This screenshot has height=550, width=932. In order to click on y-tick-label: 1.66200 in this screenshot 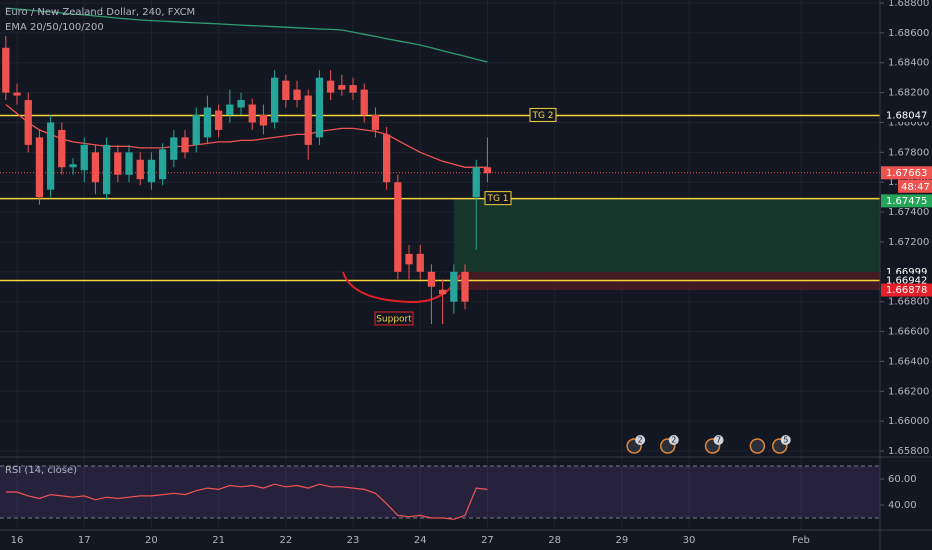, I will do `click(908, 391)`.